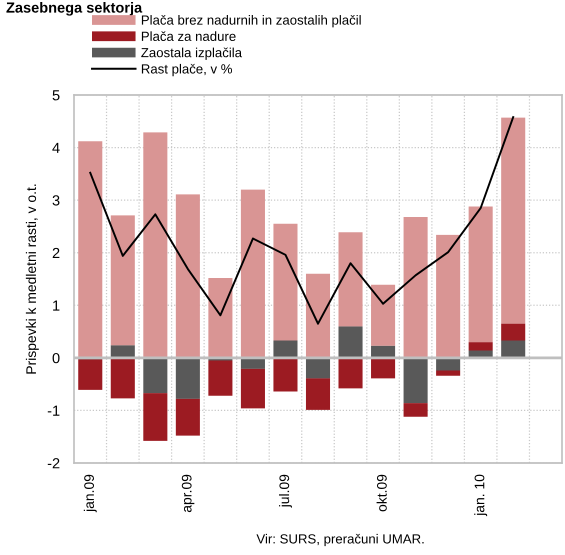 The width and height of the screenshot is (565, 555). What do you see at coordinates (189, 36) in the screenshot?
I see `legend-label: Plača za nadure` at bounding box center [189, 36].